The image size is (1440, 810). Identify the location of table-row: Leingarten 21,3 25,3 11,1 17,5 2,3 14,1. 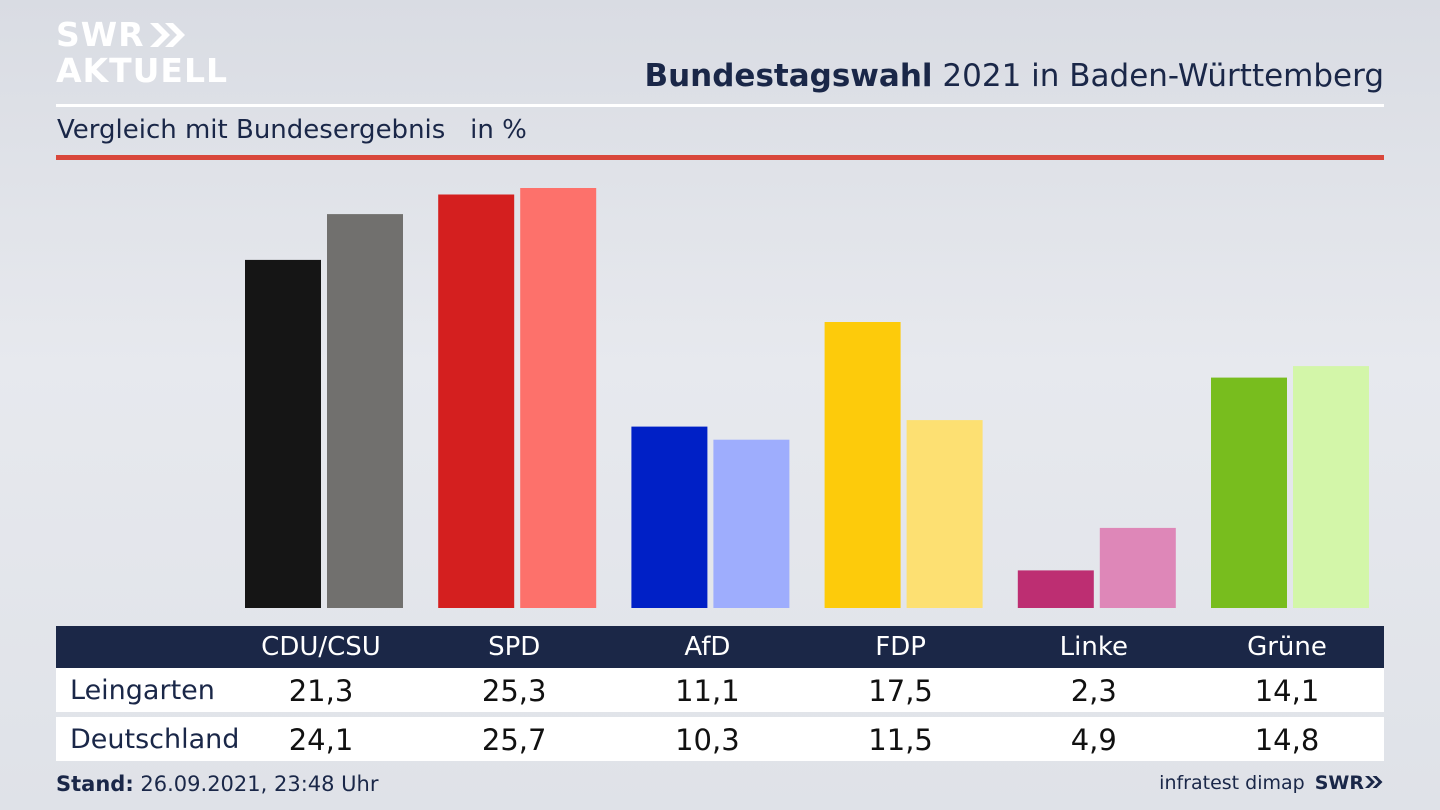
(720, 690).